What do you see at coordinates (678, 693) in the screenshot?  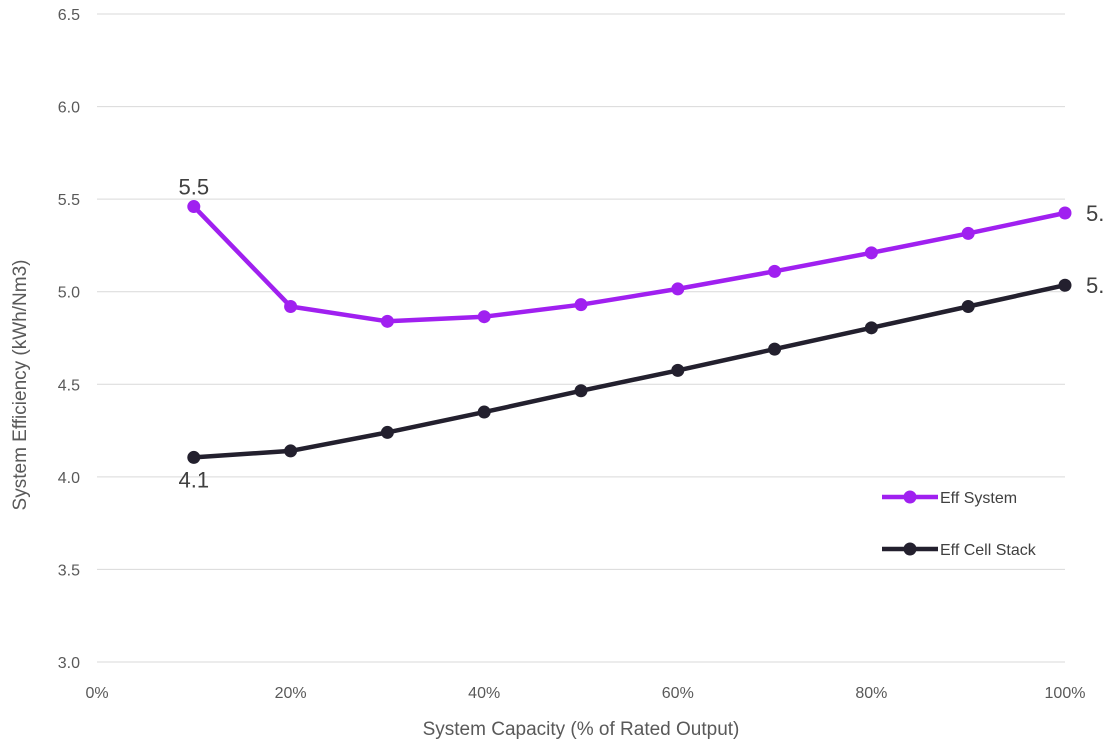 I see `x-tick-label: 60%` at bounding box center [678, 693].